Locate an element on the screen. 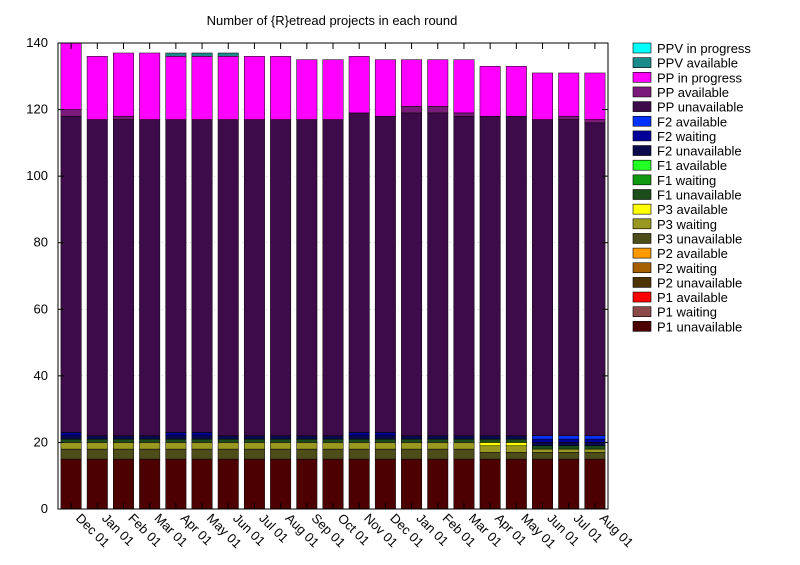 The width and height of the screenshot is (800, 565). legend-label: F1 unavailable is located at coordinates (699, 195).